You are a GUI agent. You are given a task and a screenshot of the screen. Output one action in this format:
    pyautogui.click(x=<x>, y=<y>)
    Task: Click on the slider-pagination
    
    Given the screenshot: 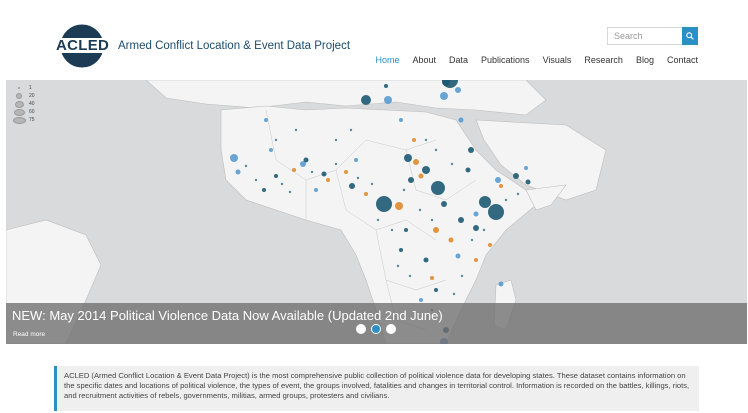 What is the action you would take?
    pyautogui.click(x=376, y=329)
    